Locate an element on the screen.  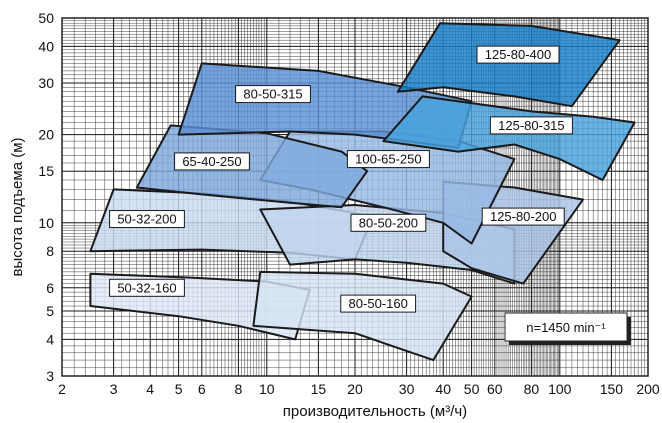
x-tick-label: 6 is located at coordinates (202, 389).